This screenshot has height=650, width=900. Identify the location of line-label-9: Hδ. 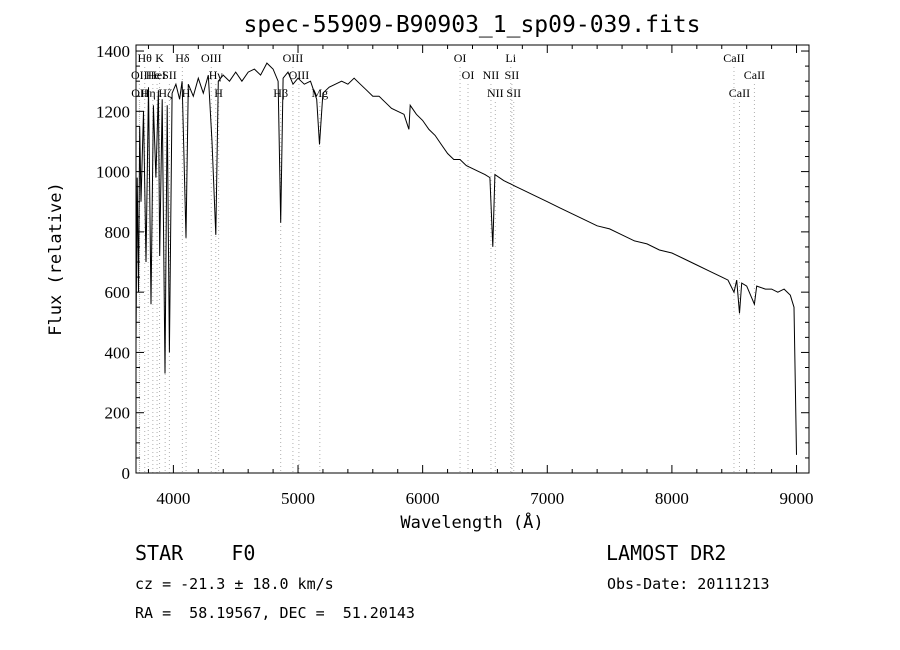
(182, 58).